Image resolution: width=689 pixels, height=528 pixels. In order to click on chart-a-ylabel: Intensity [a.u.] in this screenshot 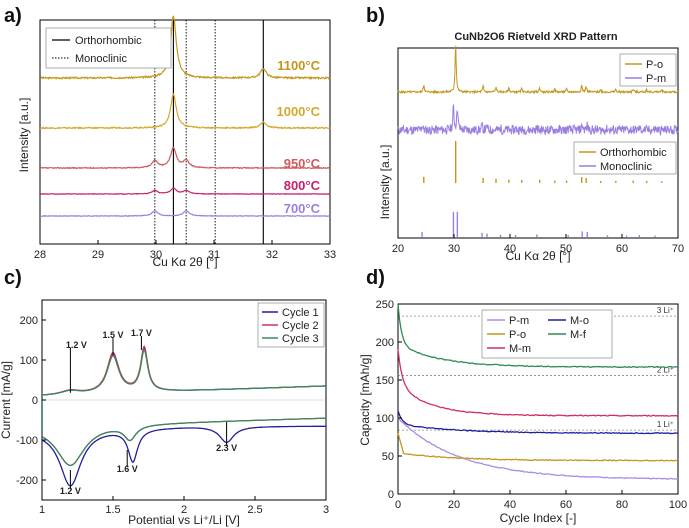, I will do `click(24, 135)`.